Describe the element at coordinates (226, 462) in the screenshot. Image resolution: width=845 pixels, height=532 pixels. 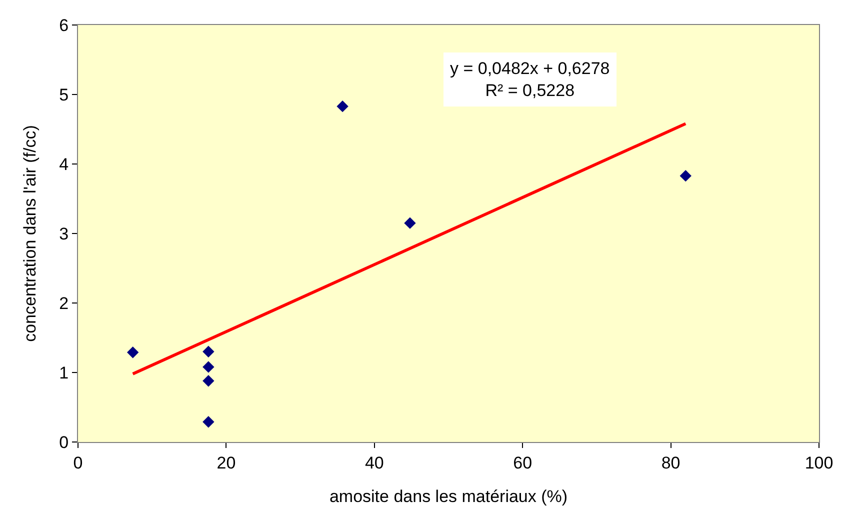
I see `x-tick-label: 20` at that location.